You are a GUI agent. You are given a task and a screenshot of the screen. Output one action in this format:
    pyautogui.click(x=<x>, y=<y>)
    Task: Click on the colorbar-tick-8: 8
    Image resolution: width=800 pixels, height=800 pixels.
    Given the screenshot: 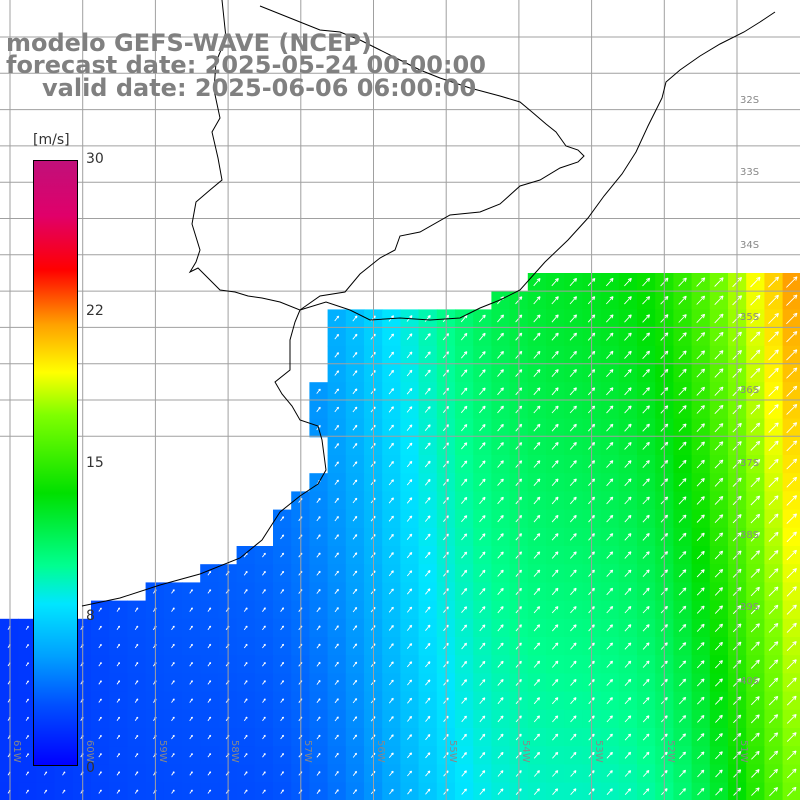 What is the action you would take?
    pyautogui.click(x=90, y=616)
    